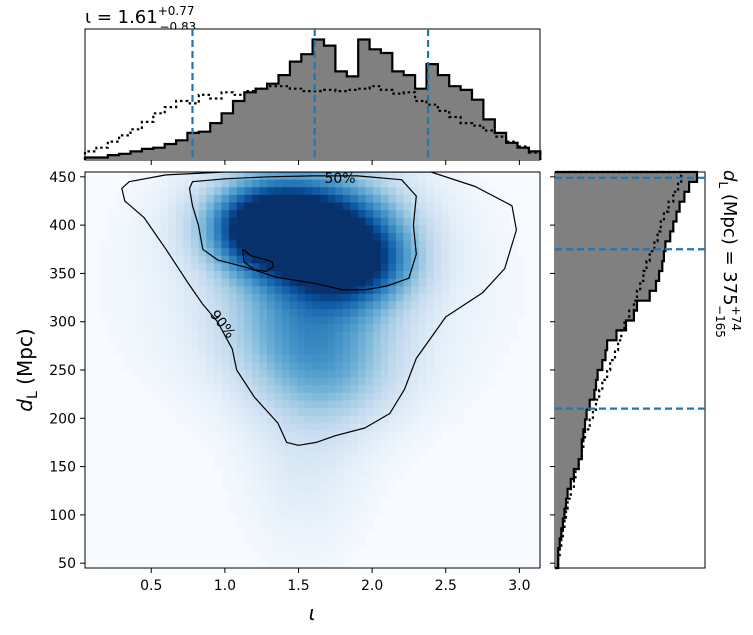  What do you see at coordinates (630, 370) in the screenshot?
I see `distance-marginal-histogram` at bounding box center [630, 370].